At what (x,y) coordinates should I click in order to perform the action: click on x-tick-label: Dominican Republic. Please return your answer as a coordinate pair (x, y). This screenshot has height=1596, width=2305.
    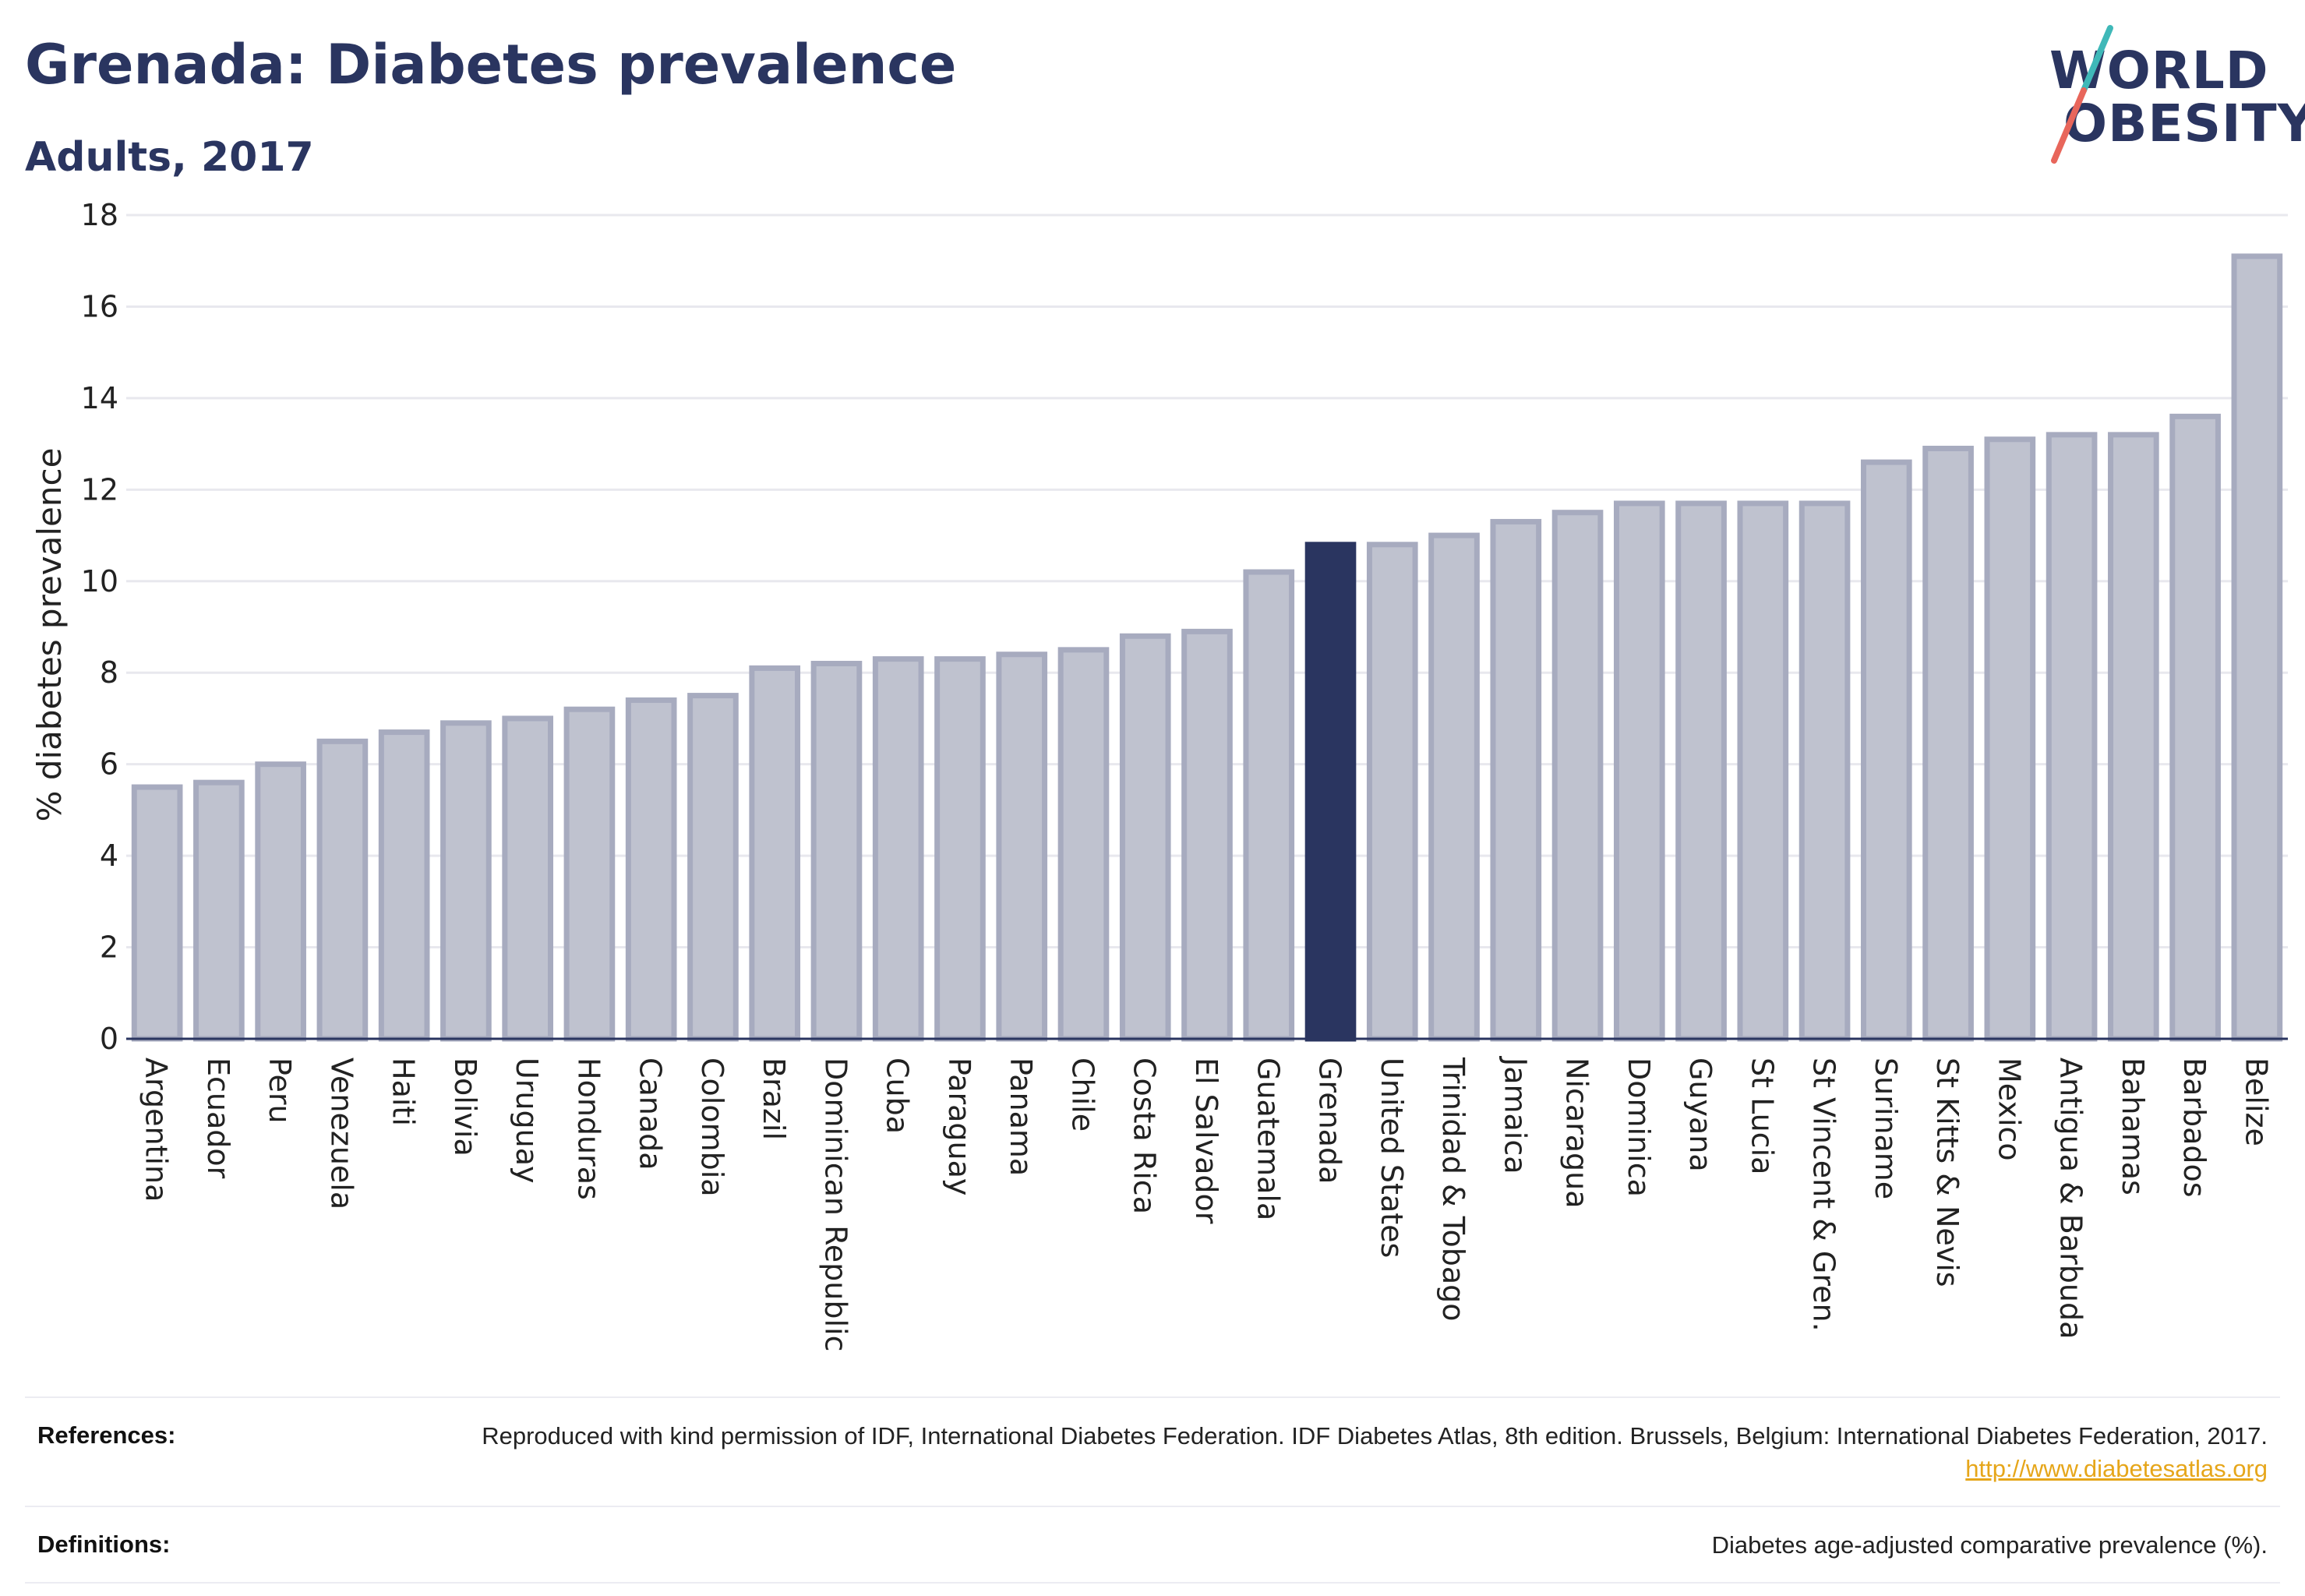
    Looking at the image, I should click on (835, 1204).